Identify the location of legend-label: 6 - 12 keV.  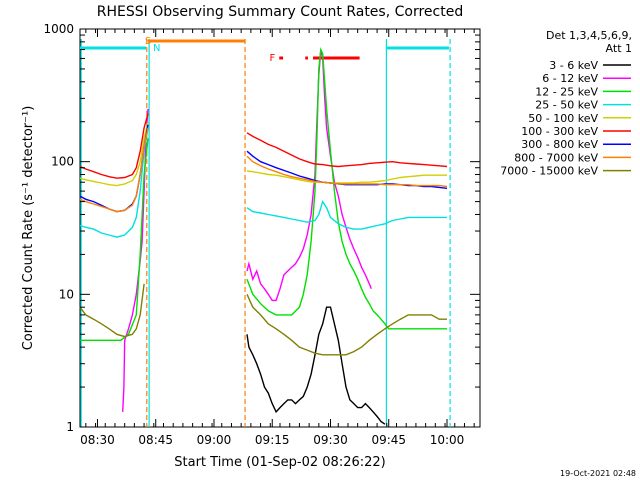
(570, 78).